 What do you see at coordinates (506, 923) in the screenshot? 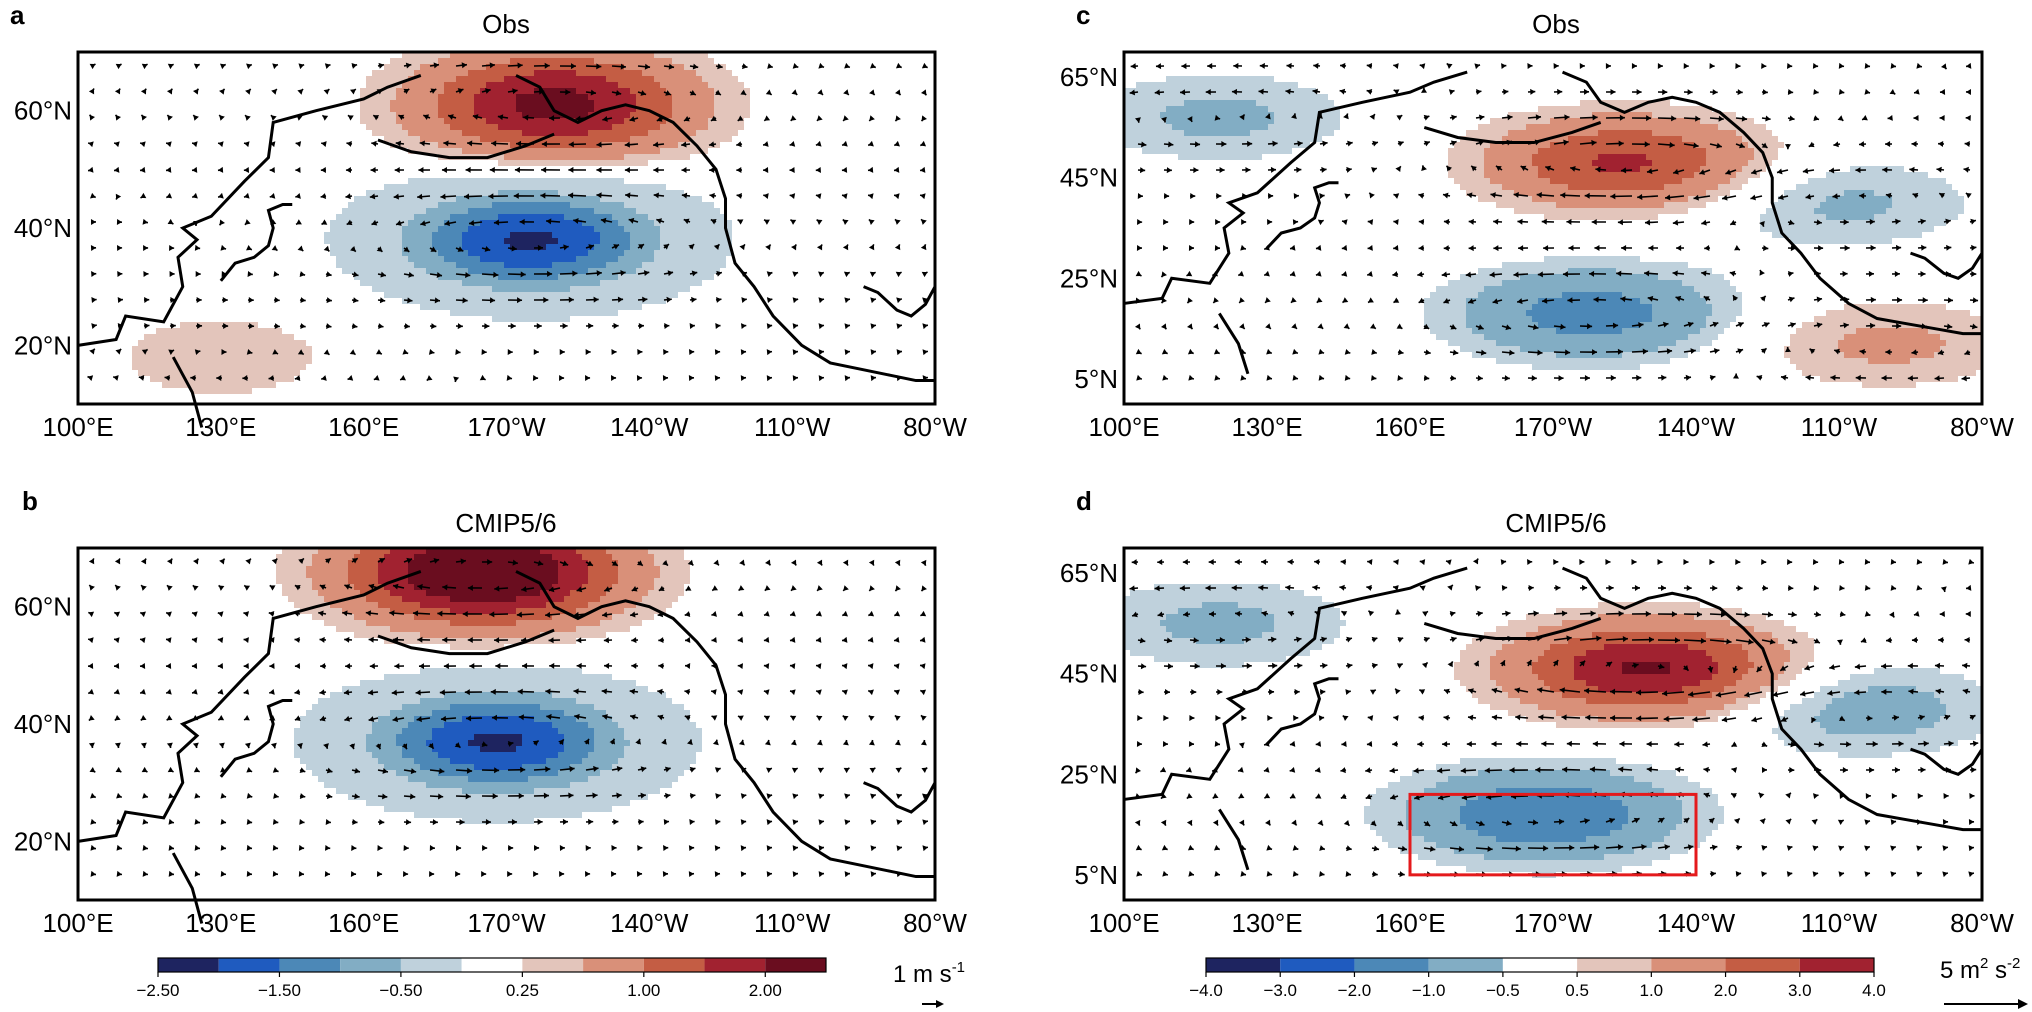
I see `lon-tick-label: 170°W` at bounding box center [506, 923].